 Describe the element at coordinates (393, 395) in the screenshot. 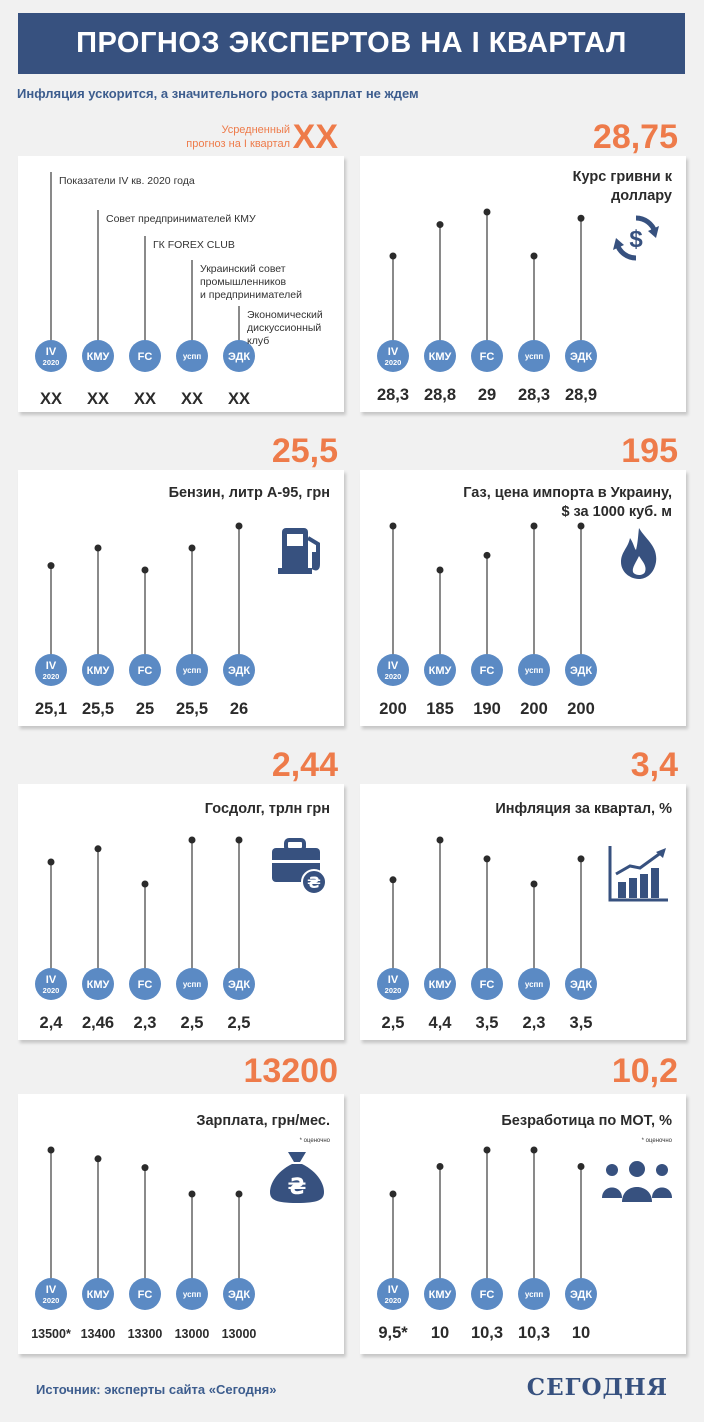

I see `value-label-0: 28,3` at that location.